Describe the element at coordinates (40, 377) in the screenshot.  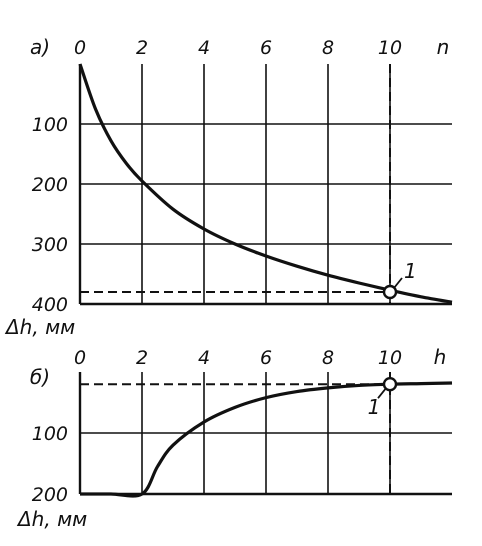
I see `panel-label: б)` at that location.